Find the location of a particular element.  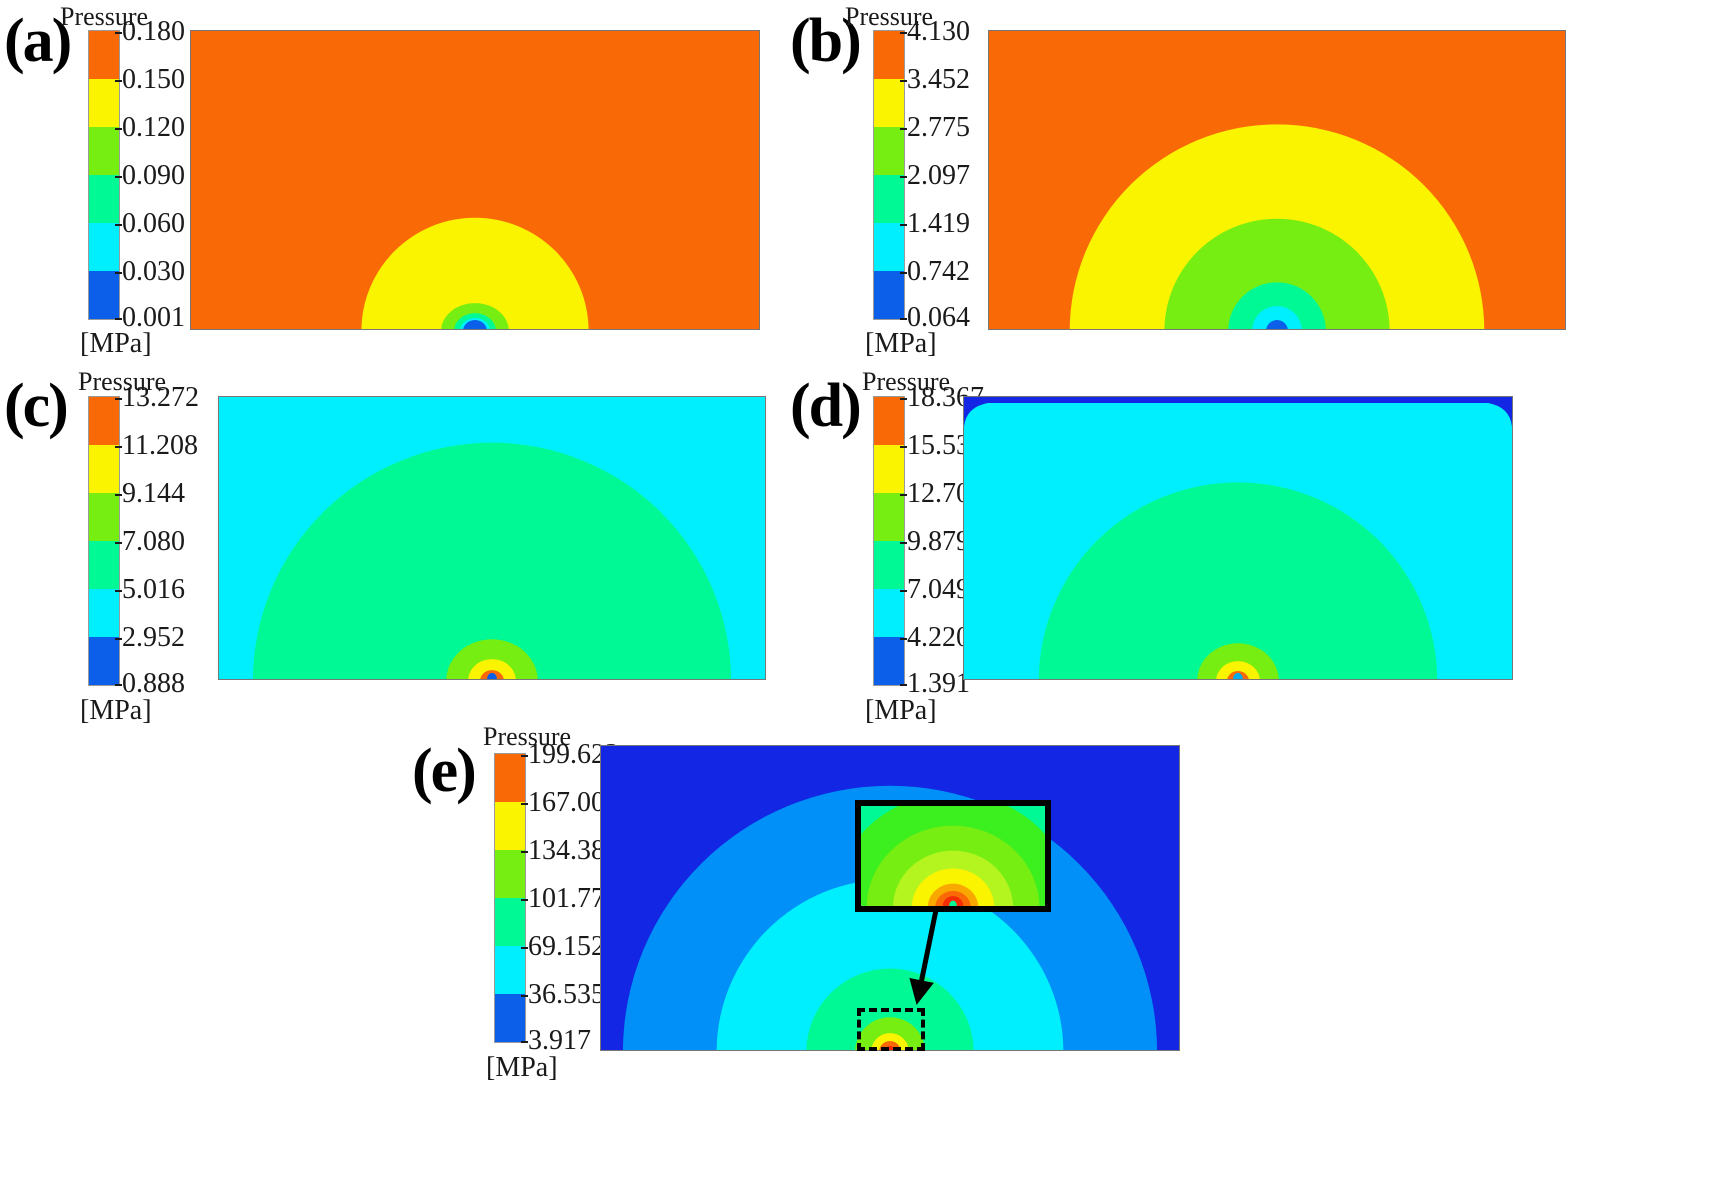

colorbar-tick: 2.097 is located at coordinates (935, 175).